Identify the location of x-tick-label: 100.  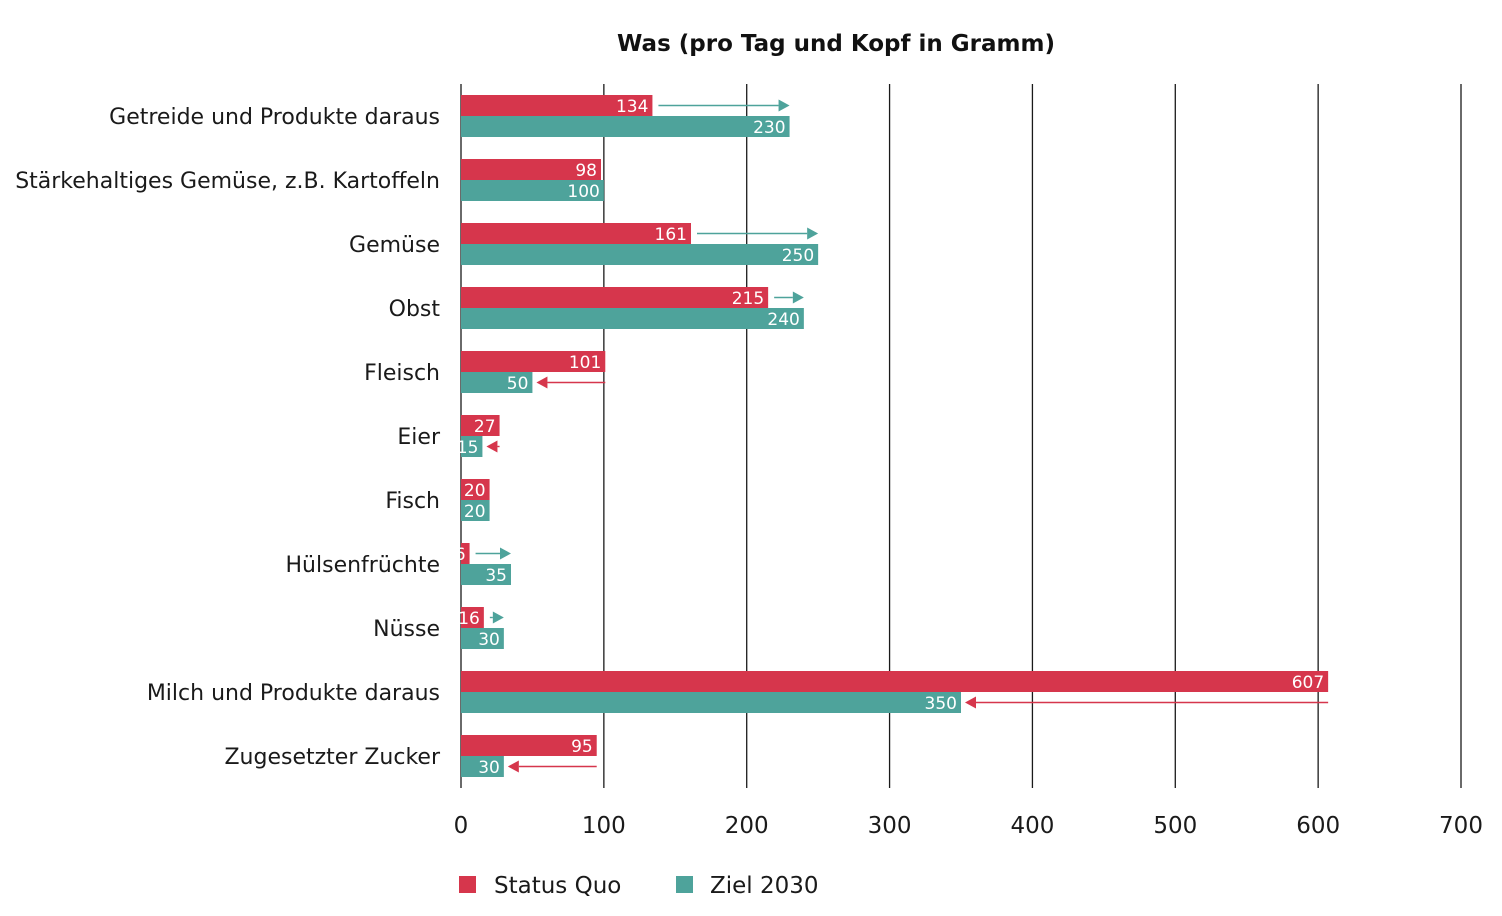
(604, 826).